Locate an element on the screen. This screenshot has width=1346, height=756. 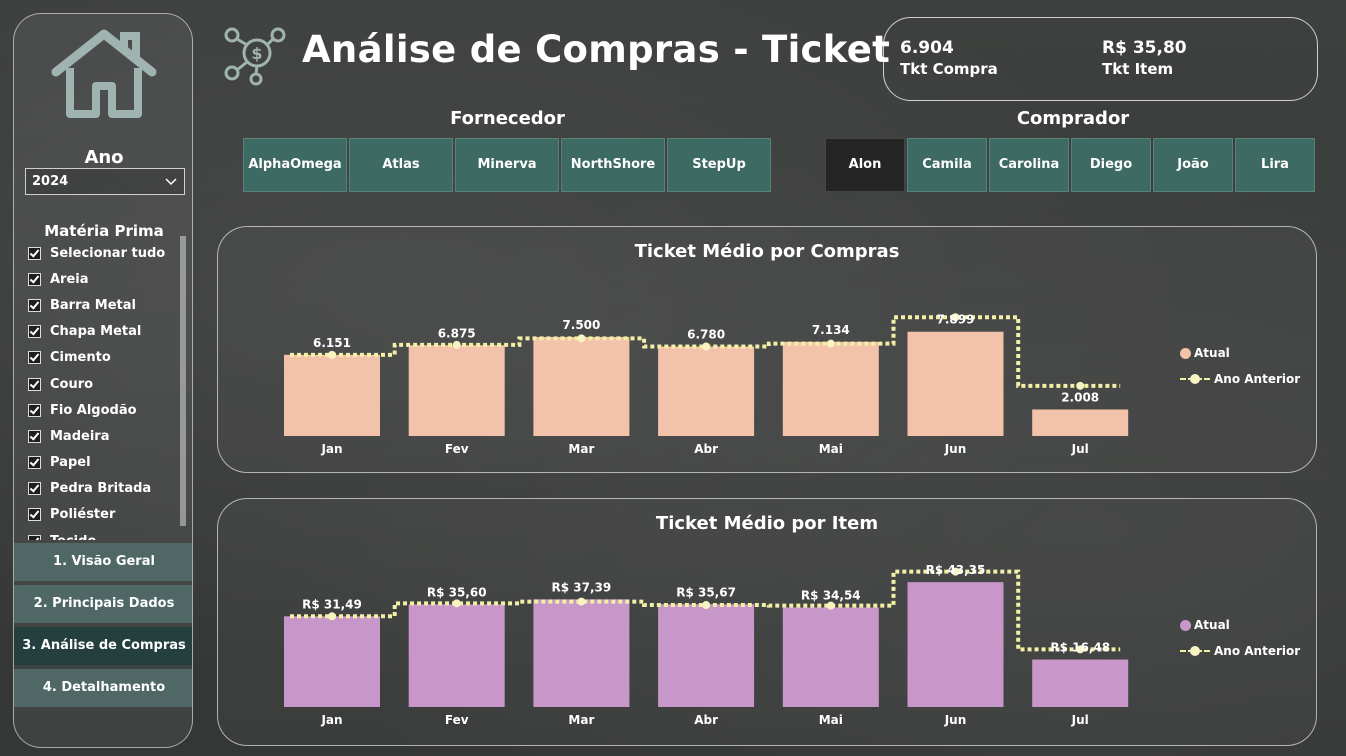
materia-prima-label: Selecionar tudo is located at coordinates (108, 253).